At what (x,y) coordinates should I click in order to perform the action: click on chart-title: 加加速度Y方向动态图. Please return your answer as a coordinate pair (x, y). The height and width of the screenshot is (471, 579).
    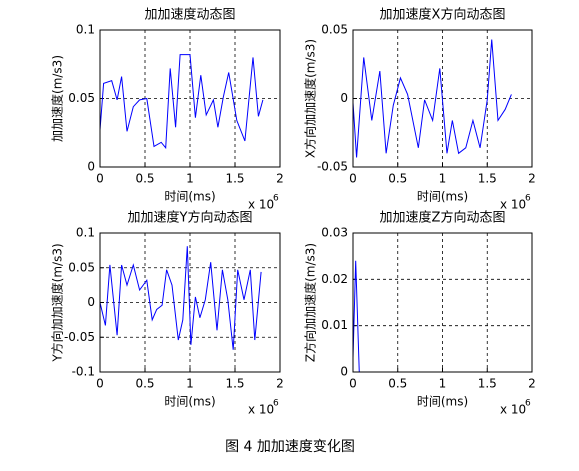
    Looking at the image, I should click on (190, 218).